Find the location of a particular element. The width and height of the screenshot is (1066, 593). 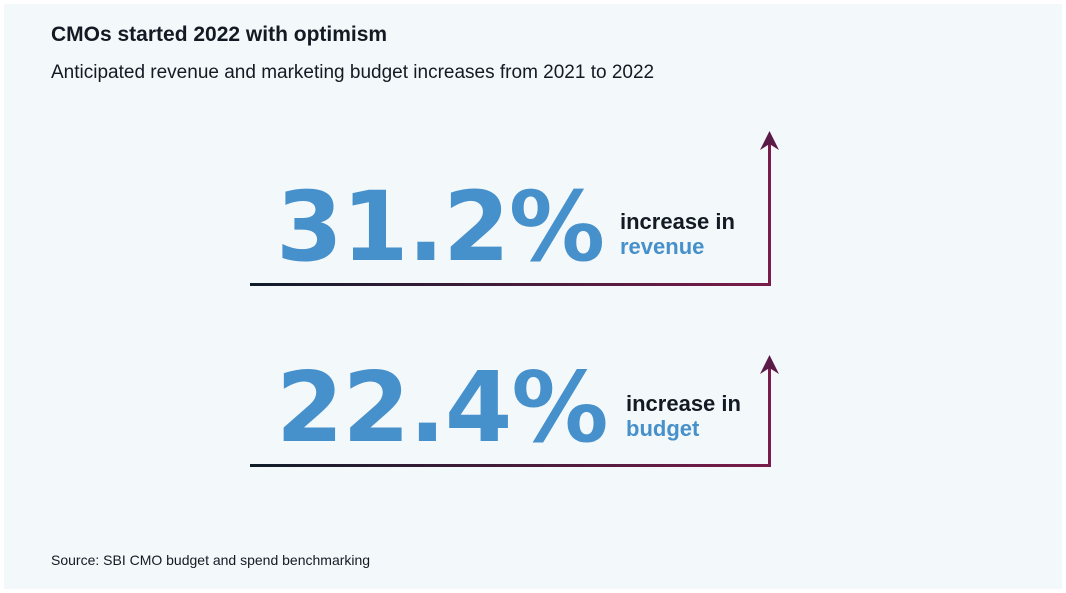

revenue-stat-value: 31.2% is located at coordinates (440, 227).